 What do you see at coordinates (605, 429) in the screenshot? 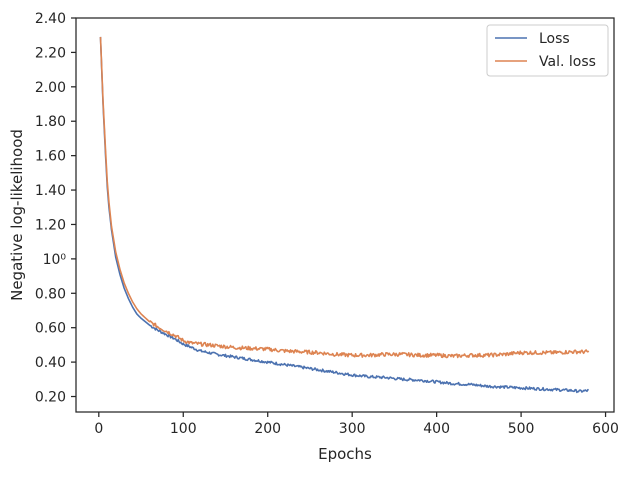
I see `x-tick-label: 600` at bounding box center [605, 429].